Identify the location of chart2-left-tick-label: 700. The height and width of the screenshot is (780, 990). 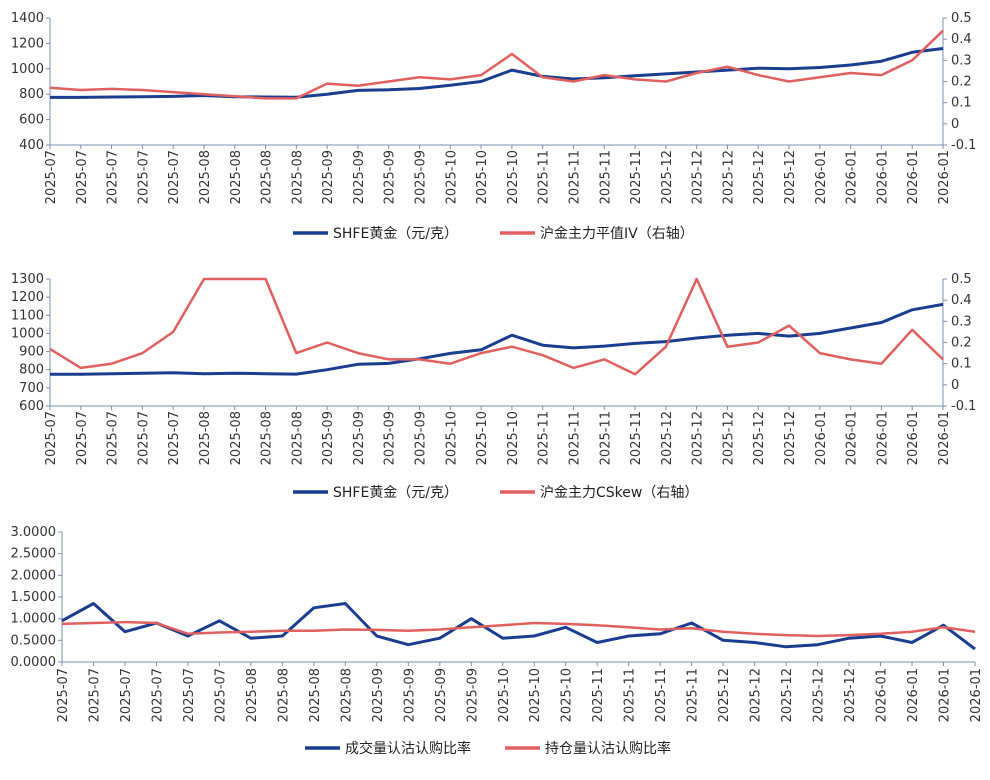
(31, 388).